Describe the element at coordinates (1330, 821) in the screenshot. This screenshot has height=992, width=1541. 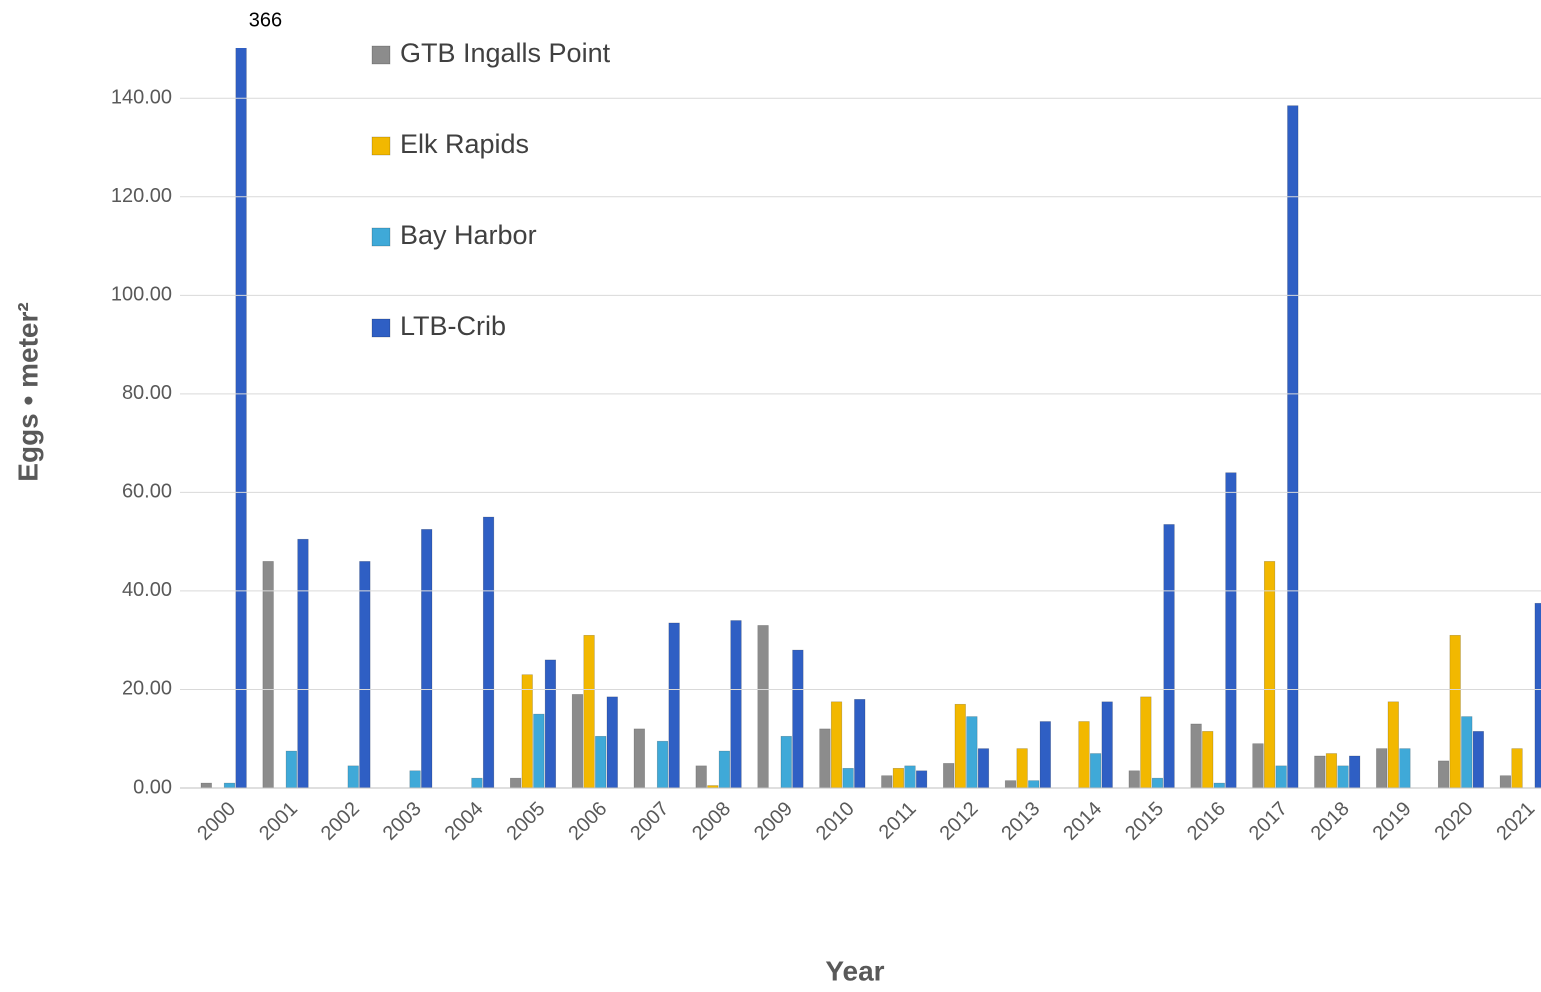
I see `x-tick-label: 2018` at that location.